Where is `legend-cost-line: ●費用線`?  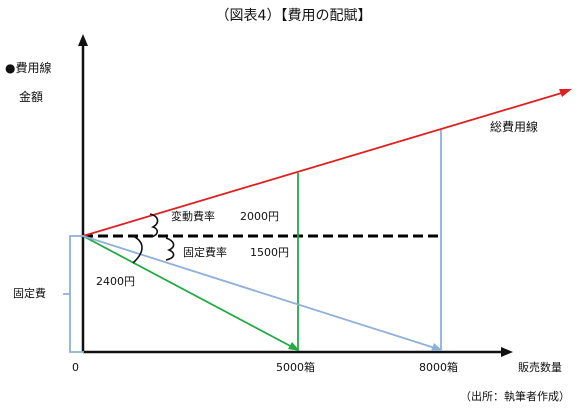 legend-cost-line: ●費用線 is located at coordinates (28, 68).